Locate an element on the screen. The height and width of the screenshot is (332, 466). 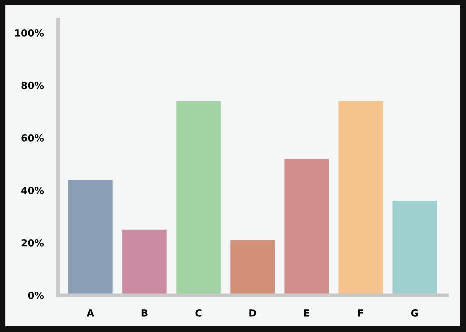
x-tick-label: B is located at coordinates (145, 313).